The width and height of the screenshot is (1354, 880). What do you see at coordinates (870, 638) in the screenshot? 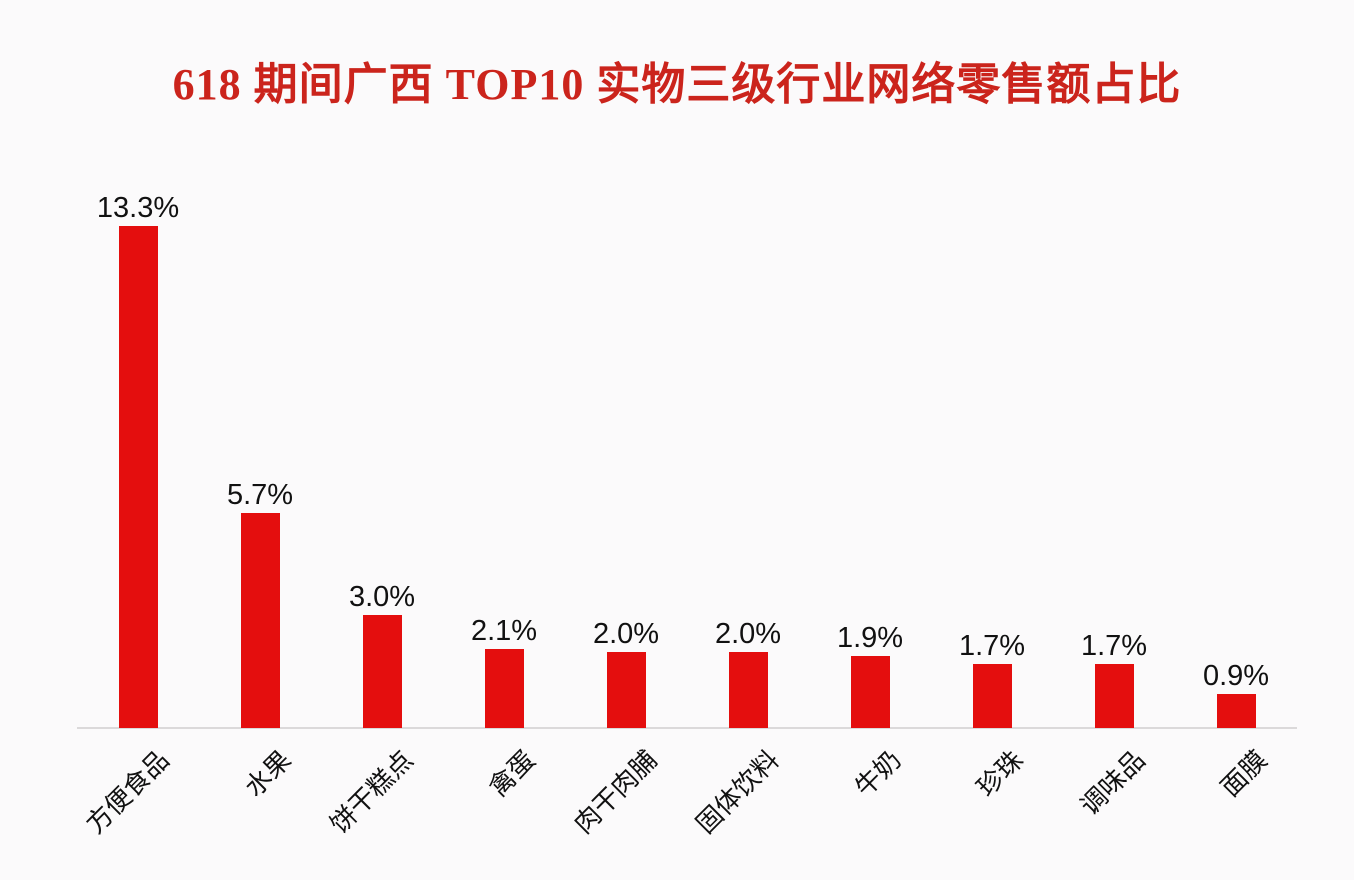
I see `bar-value-label: 1.9%` at bounding box center [870, 638].